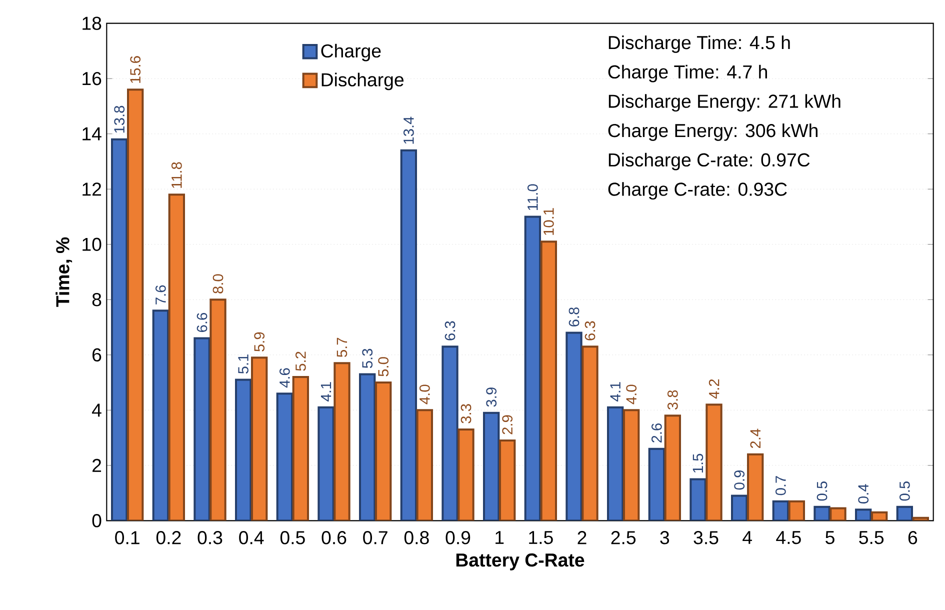 Image resolution: width=945 pixels, height=610 pixels. What do you see at coordinates (755, 438) in the screenshot?
I see `data-label: 2.4` at bounding box center [755, 438].